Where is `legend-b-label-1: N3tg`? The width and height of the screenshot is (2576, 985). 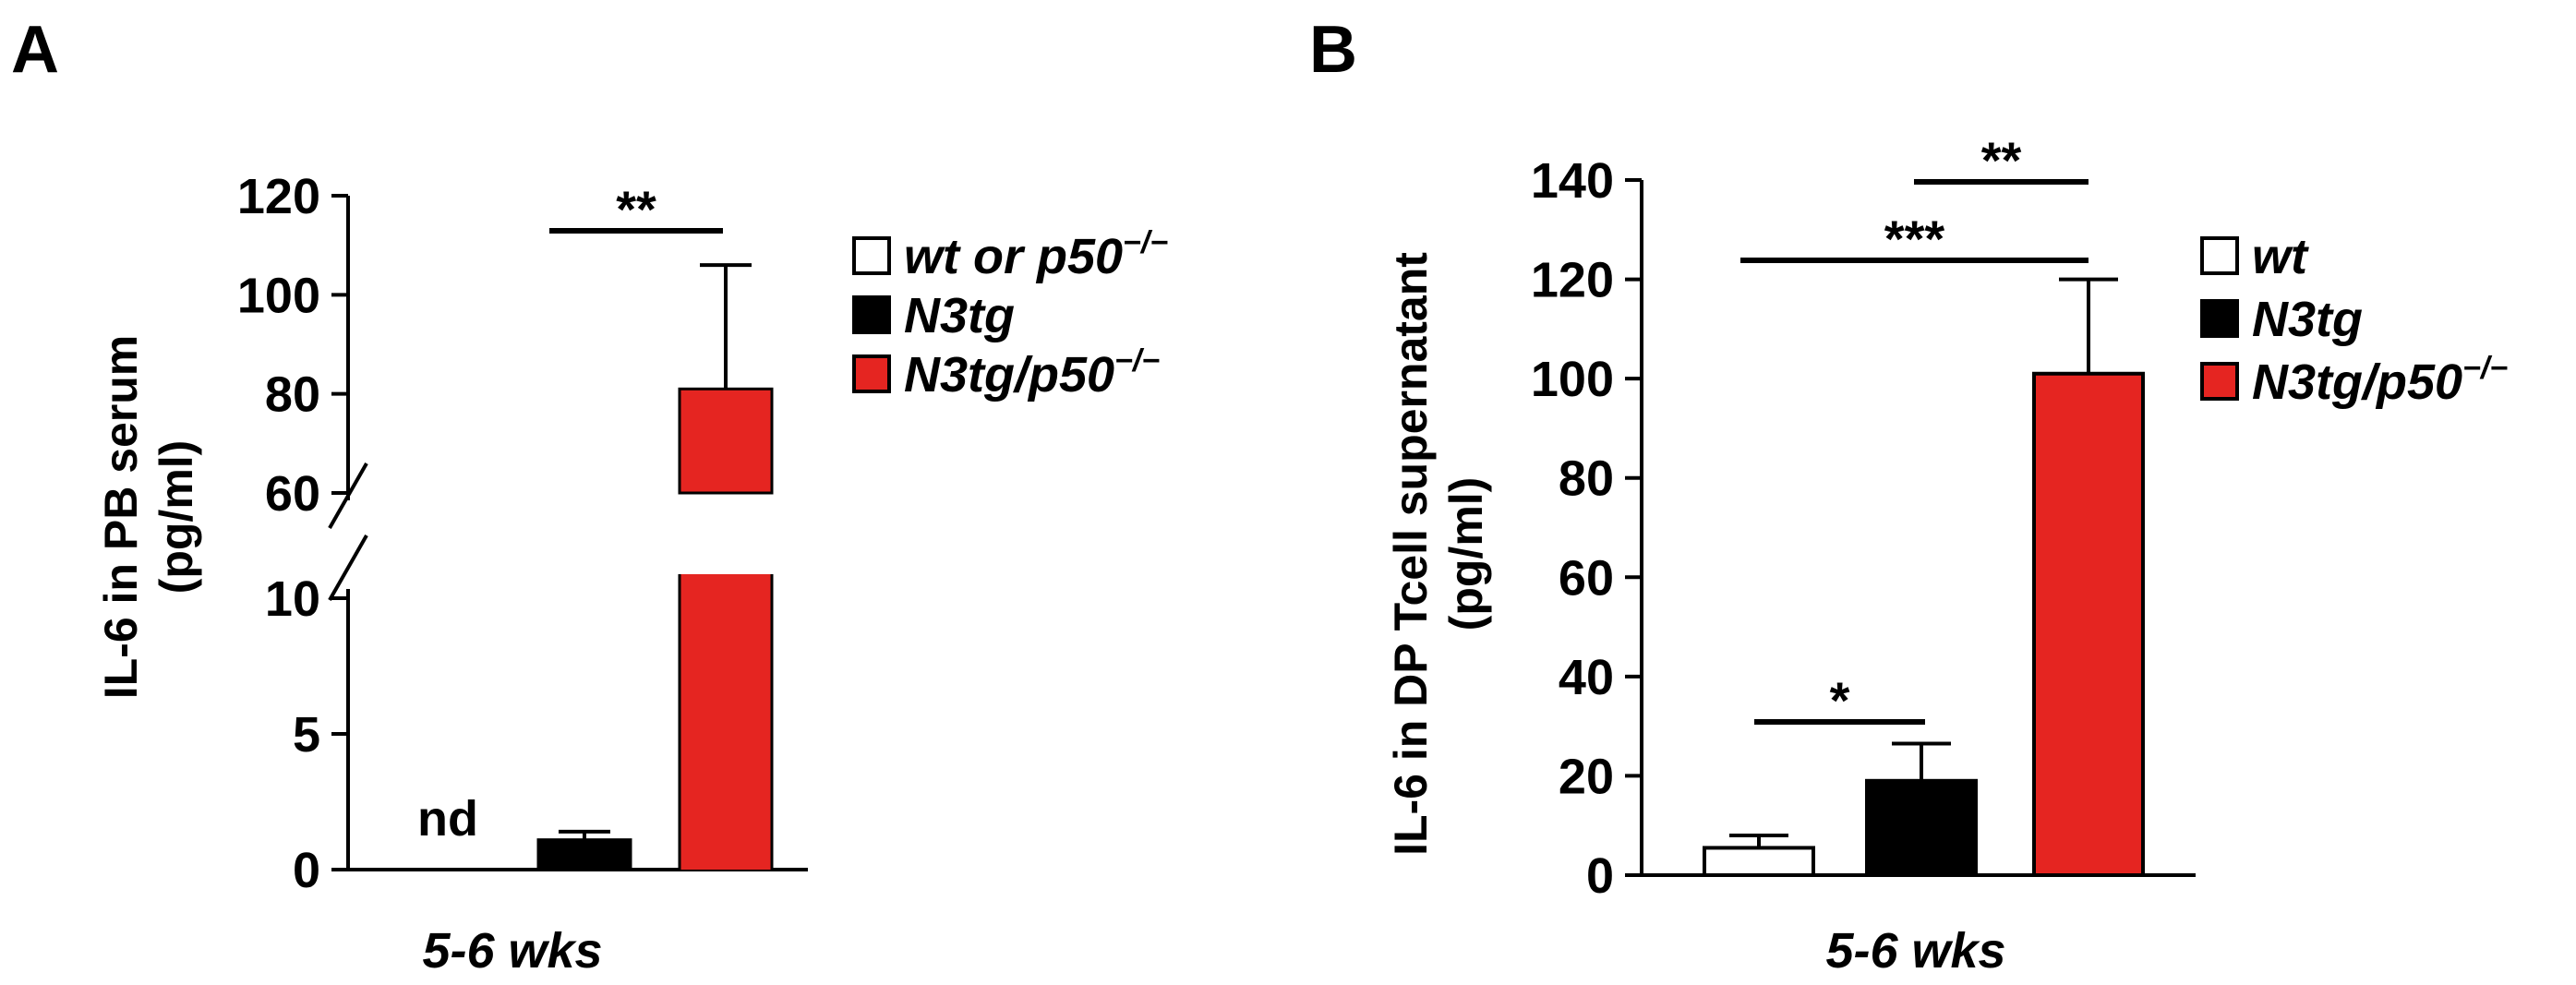 legend-b-label-1: N3tg is located at coordinates (2307, 319).